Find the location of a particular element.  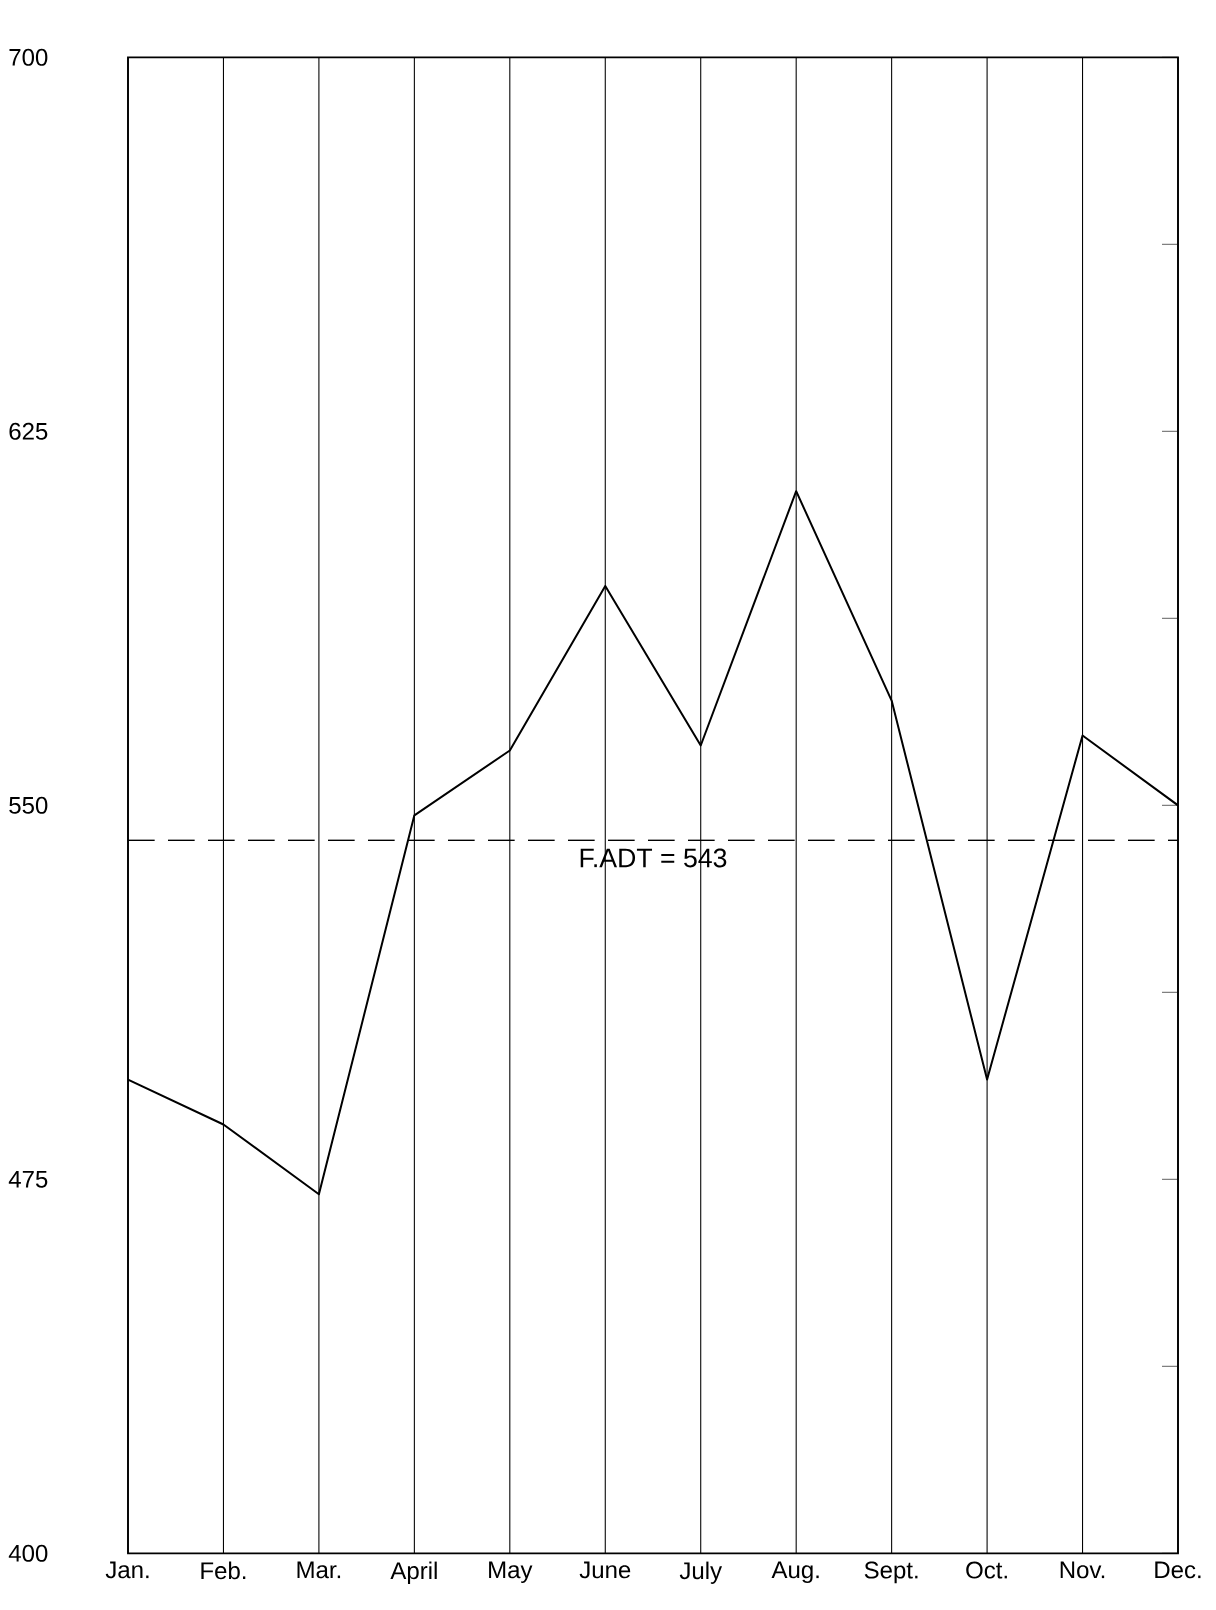

x-tick-label: Mar. is located at coordinates (319, 1570).